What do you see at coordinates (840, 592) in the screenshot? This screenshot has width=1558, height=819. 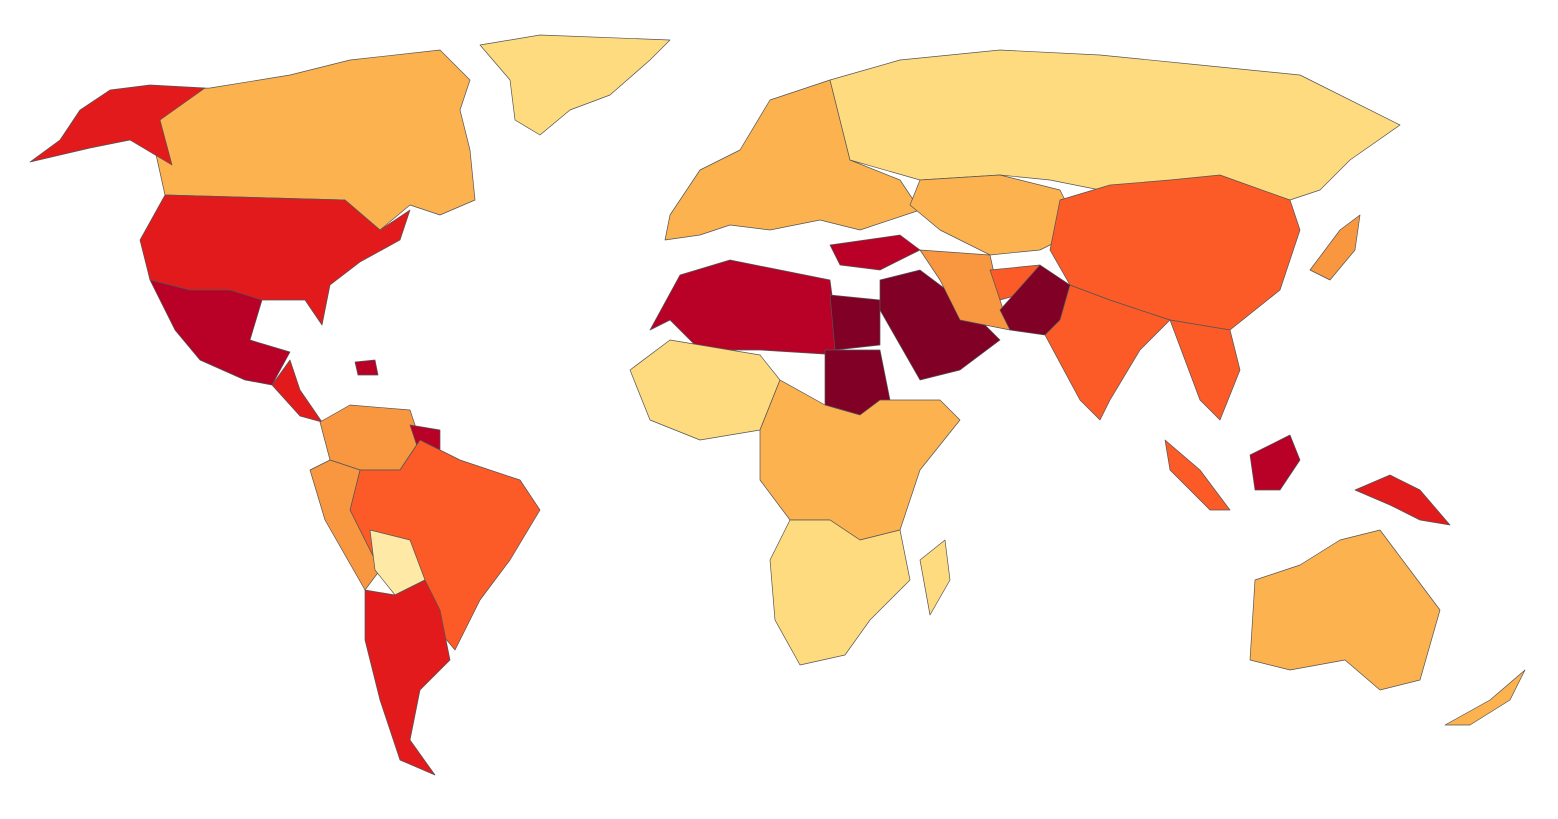 I see `southern-africa` at bounding box center [840, 592].